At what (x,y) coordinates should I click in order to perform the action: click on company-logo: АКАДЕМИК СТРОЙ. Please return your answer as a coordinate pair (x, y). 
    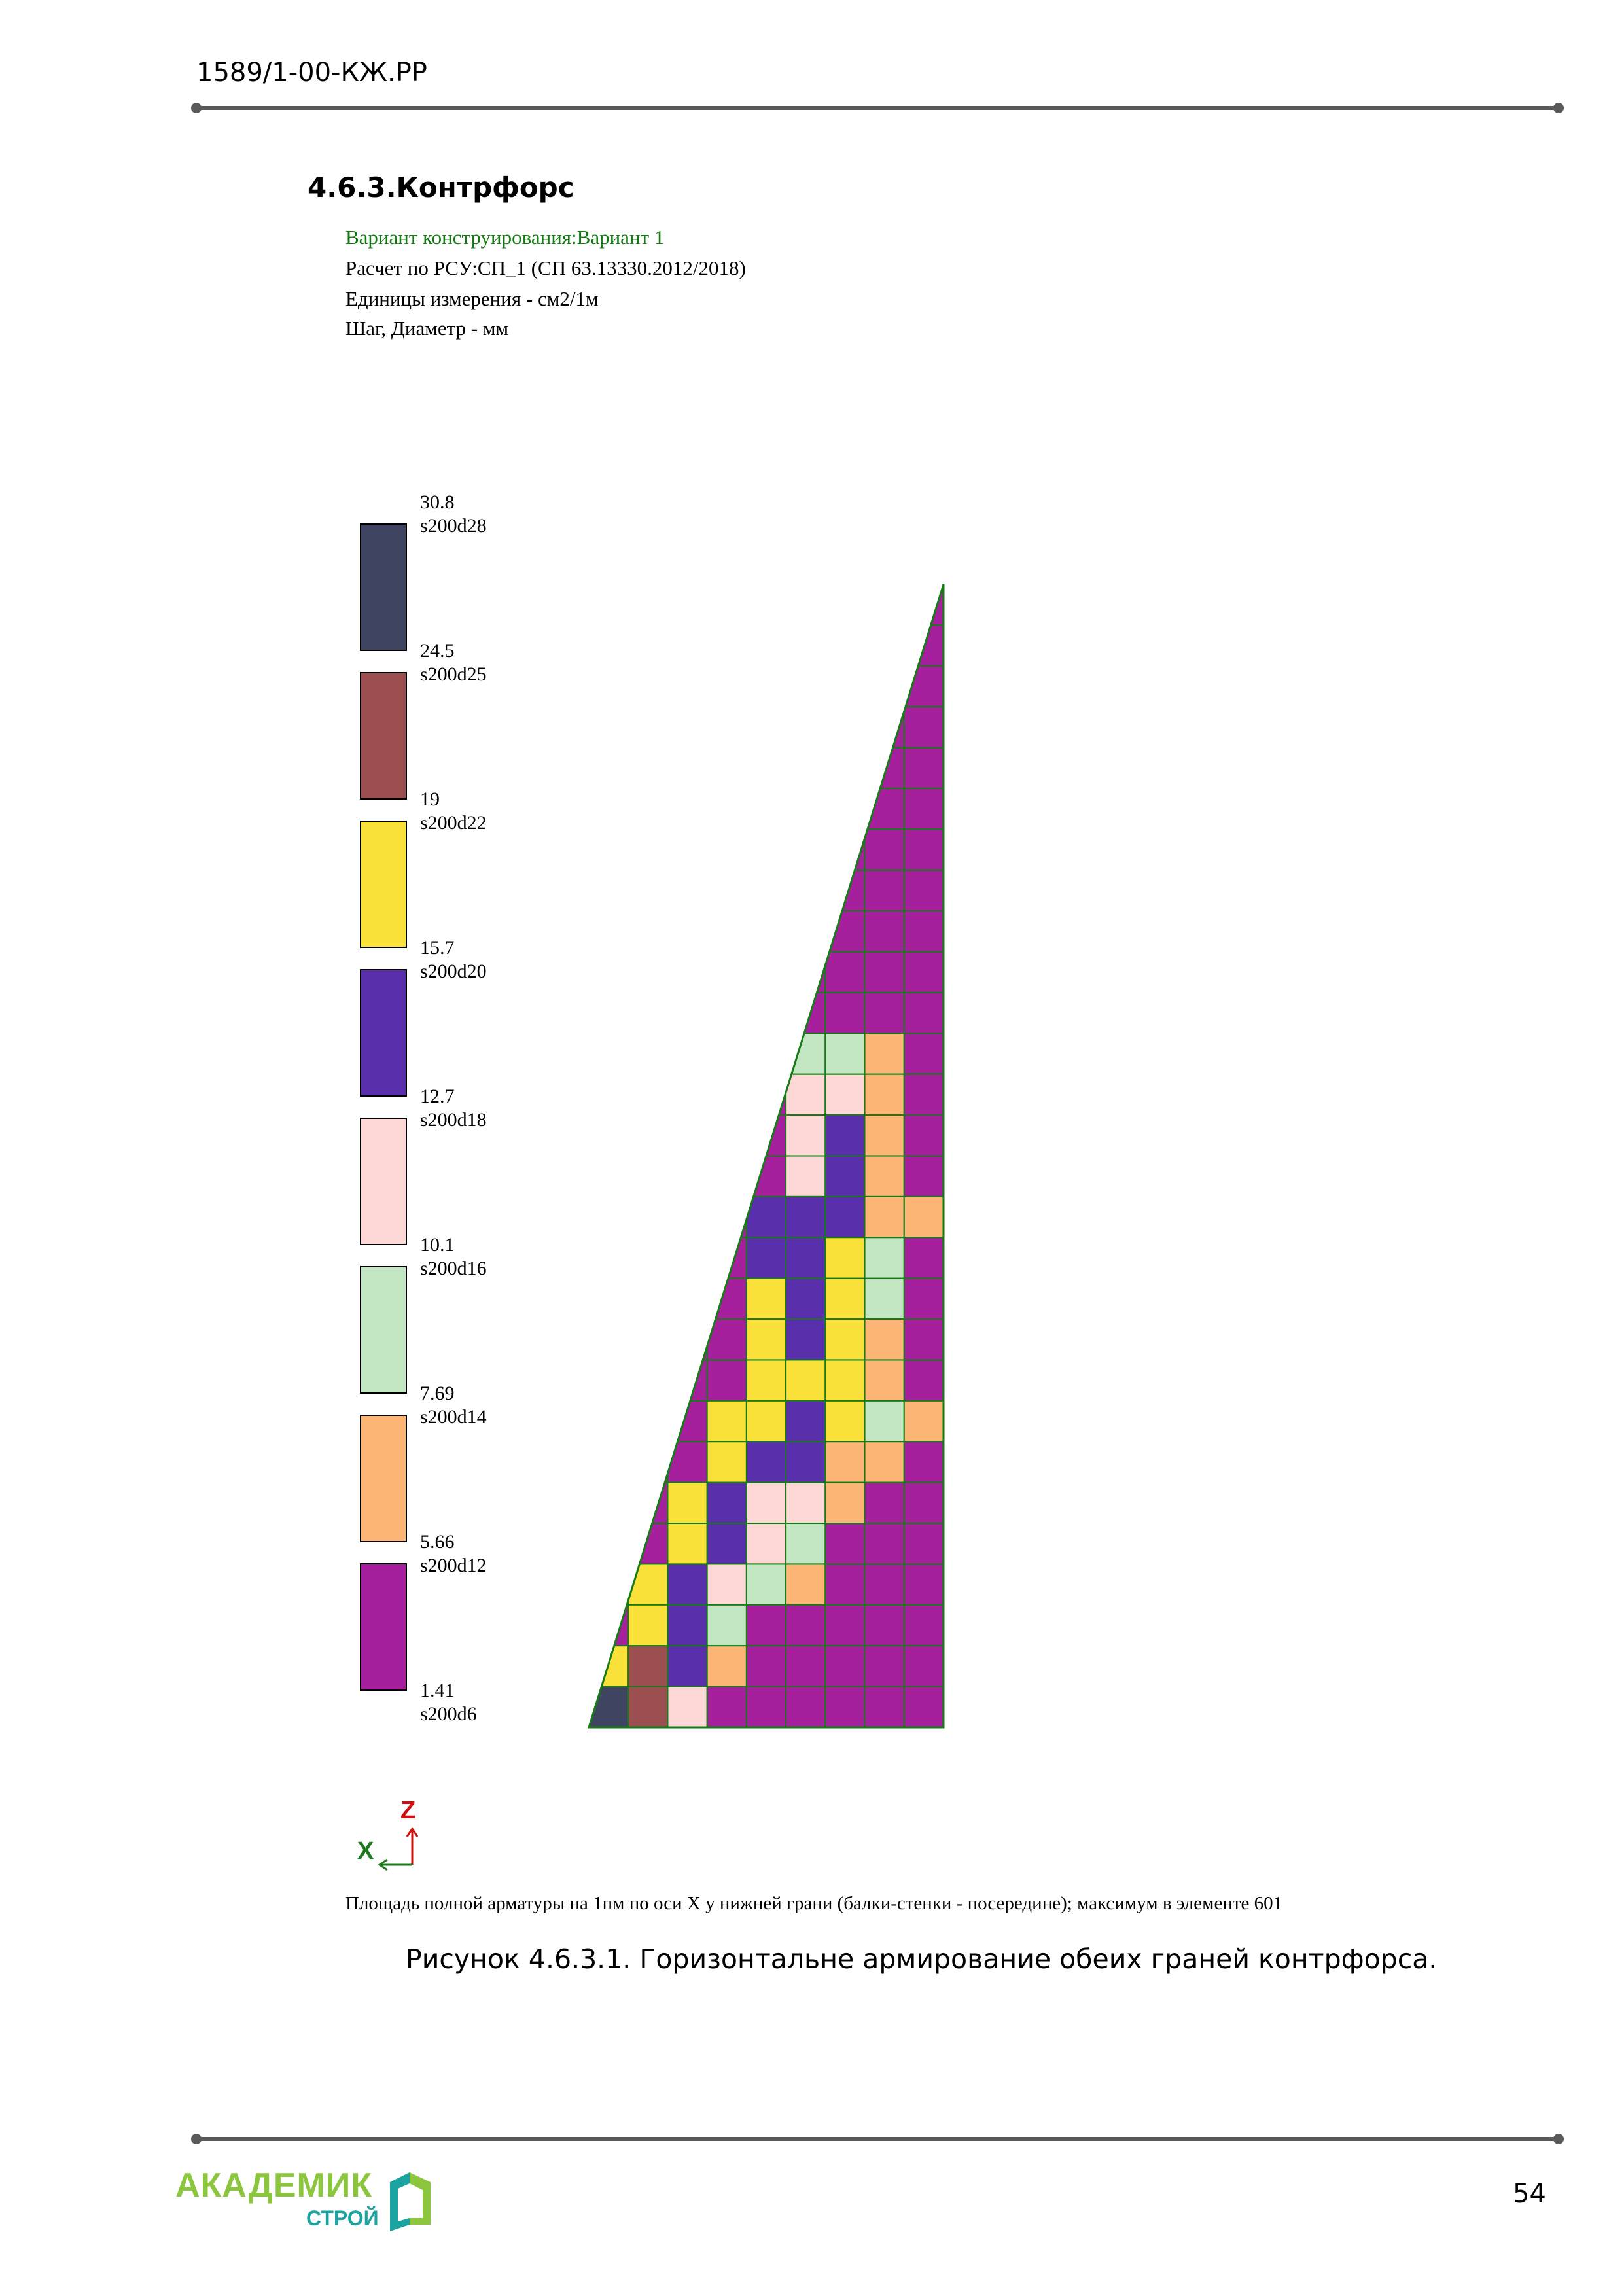
    Looking at the image, I should click on (306, 2198).